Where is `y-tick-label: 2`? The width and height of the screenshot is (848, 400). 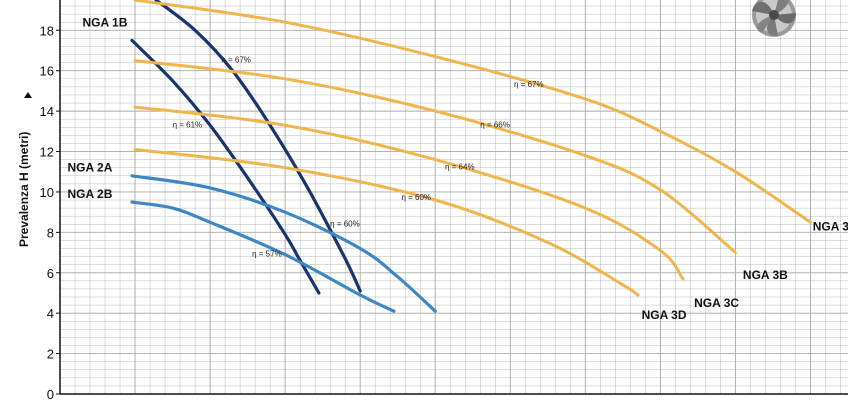 y-tick-label: 2 is located at coordinates (50, 354).